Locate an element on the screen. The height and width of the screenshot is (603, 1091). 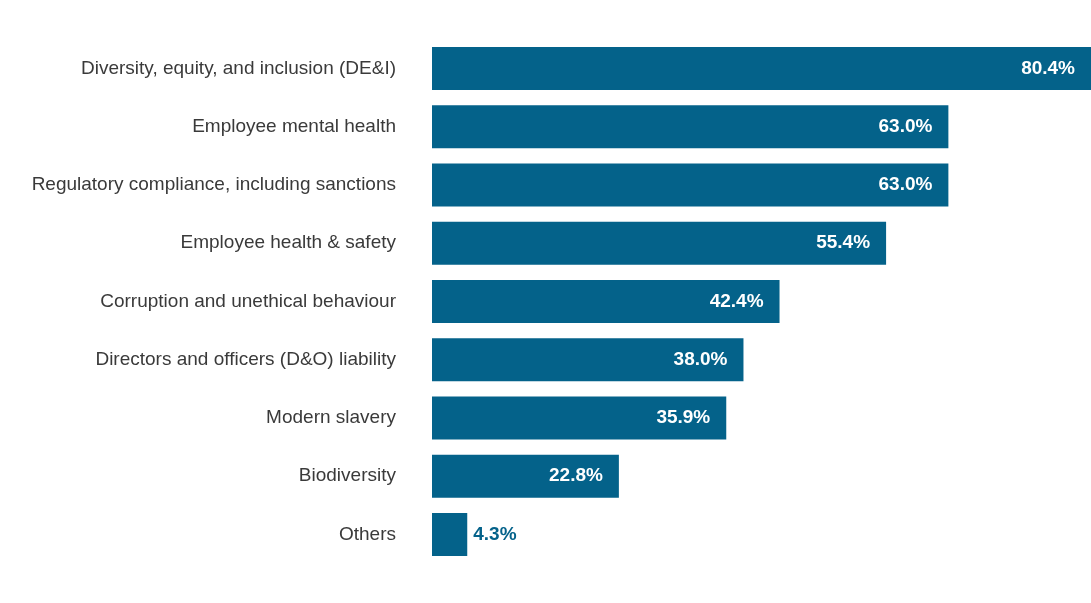
y-tick-label: Regulatory compliance, including sanctions is located at coordinates (213, 184).